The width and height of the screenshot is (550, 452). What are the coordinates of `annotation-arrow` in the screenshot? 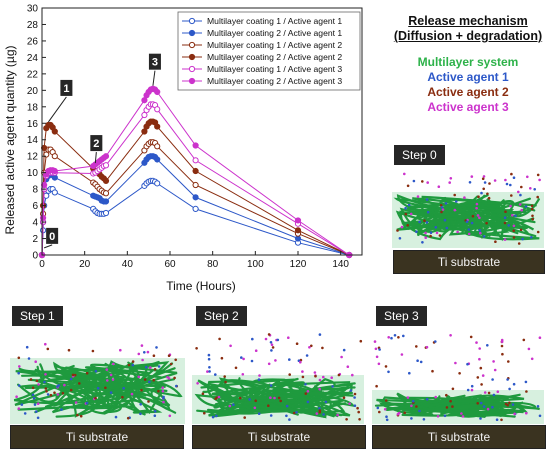 It's located at (154, 78).